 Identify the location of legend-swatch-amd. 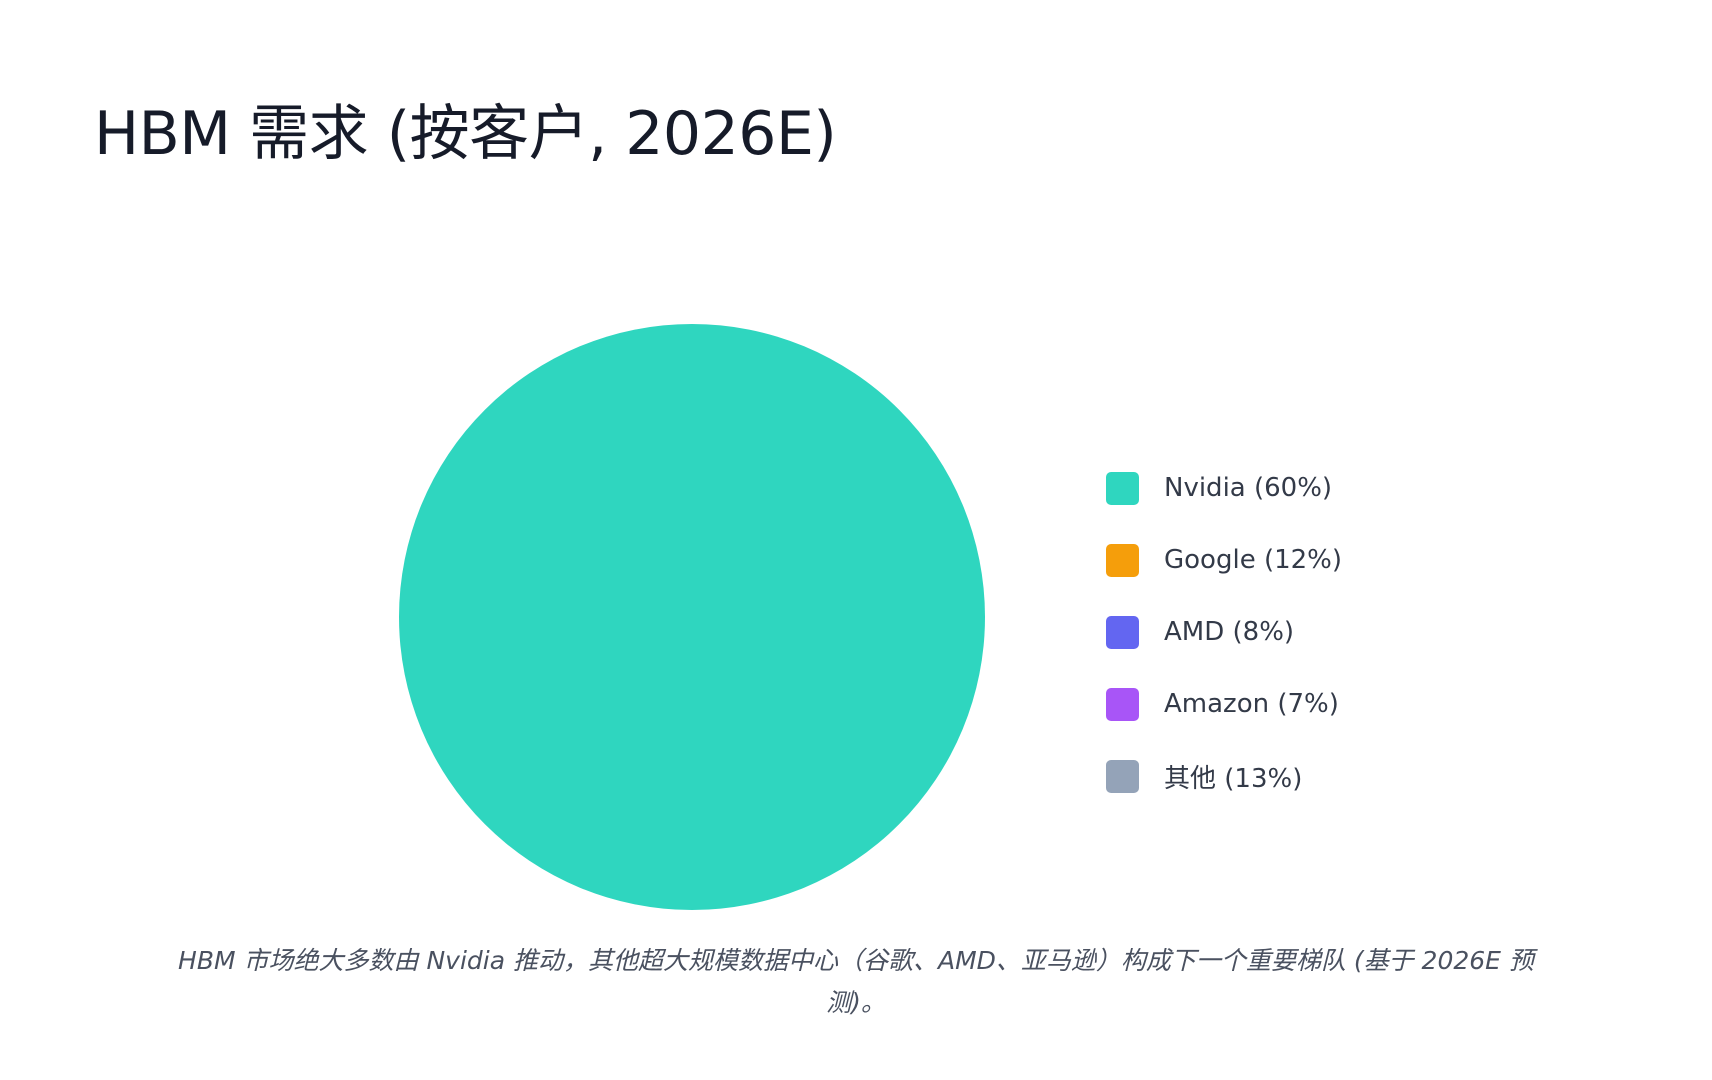
(1122, 632).